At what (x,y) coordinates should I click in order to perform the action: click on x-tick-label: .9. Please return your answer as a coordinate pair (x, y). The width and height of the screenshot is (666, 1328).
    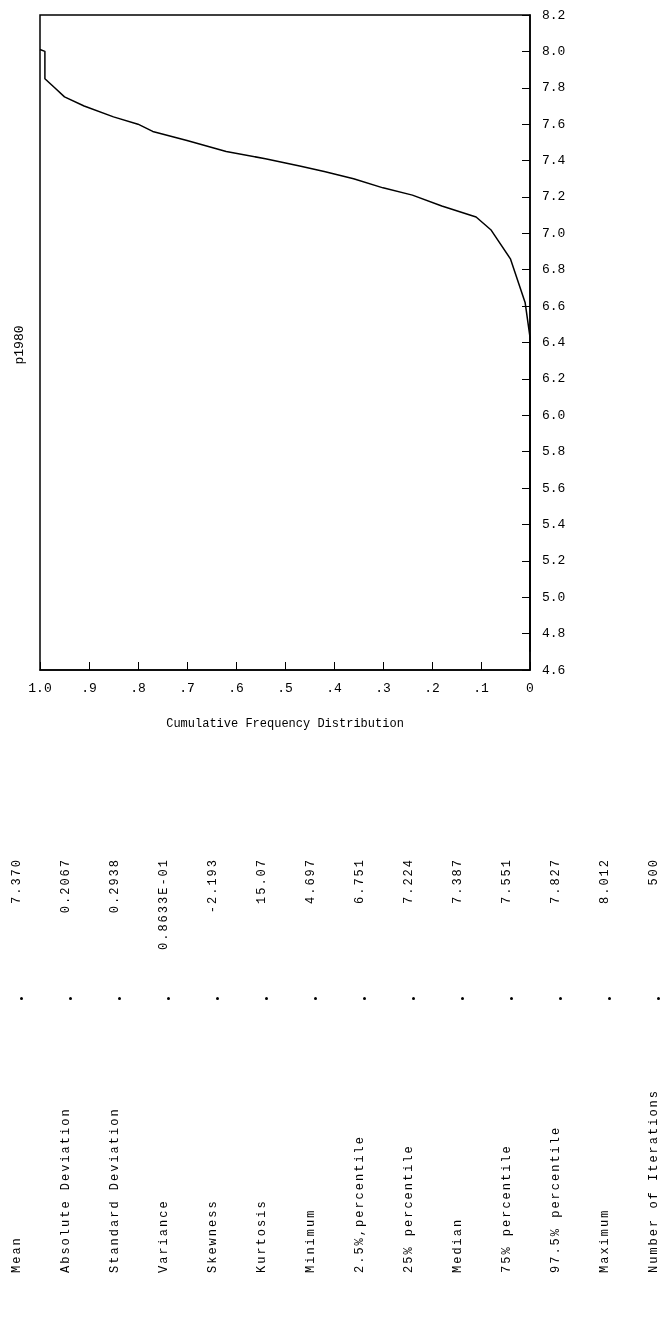
    Looking at the image, I should click on (89, 688).